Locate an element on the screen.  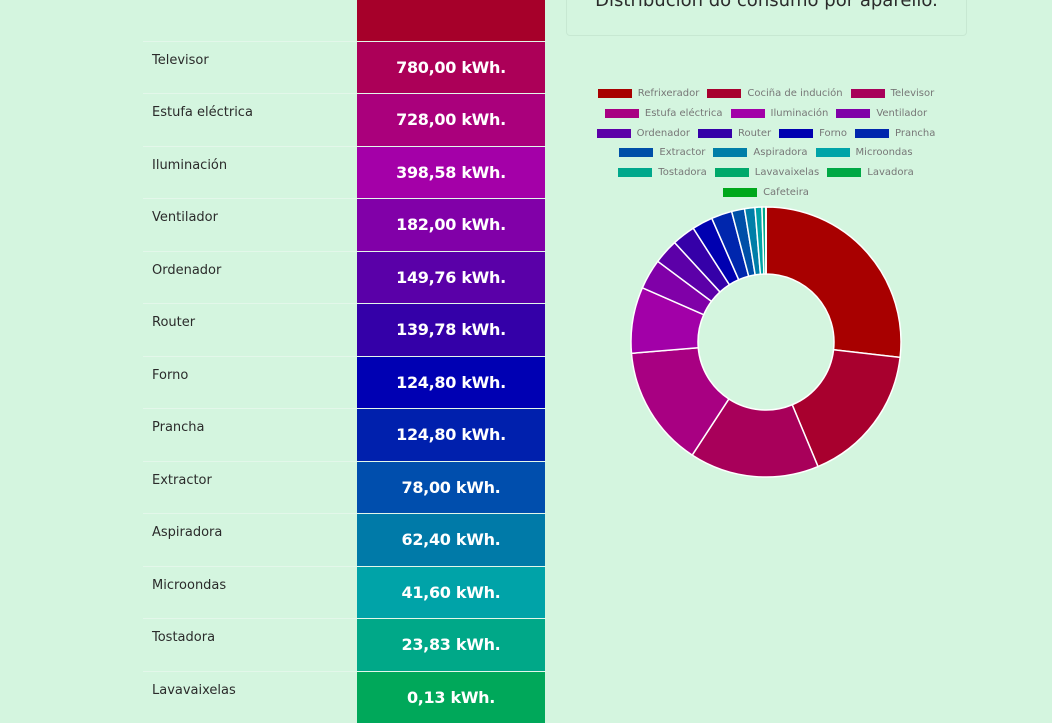
consumption-value: 78,00 kWh. is located at coordinates (451, 488).